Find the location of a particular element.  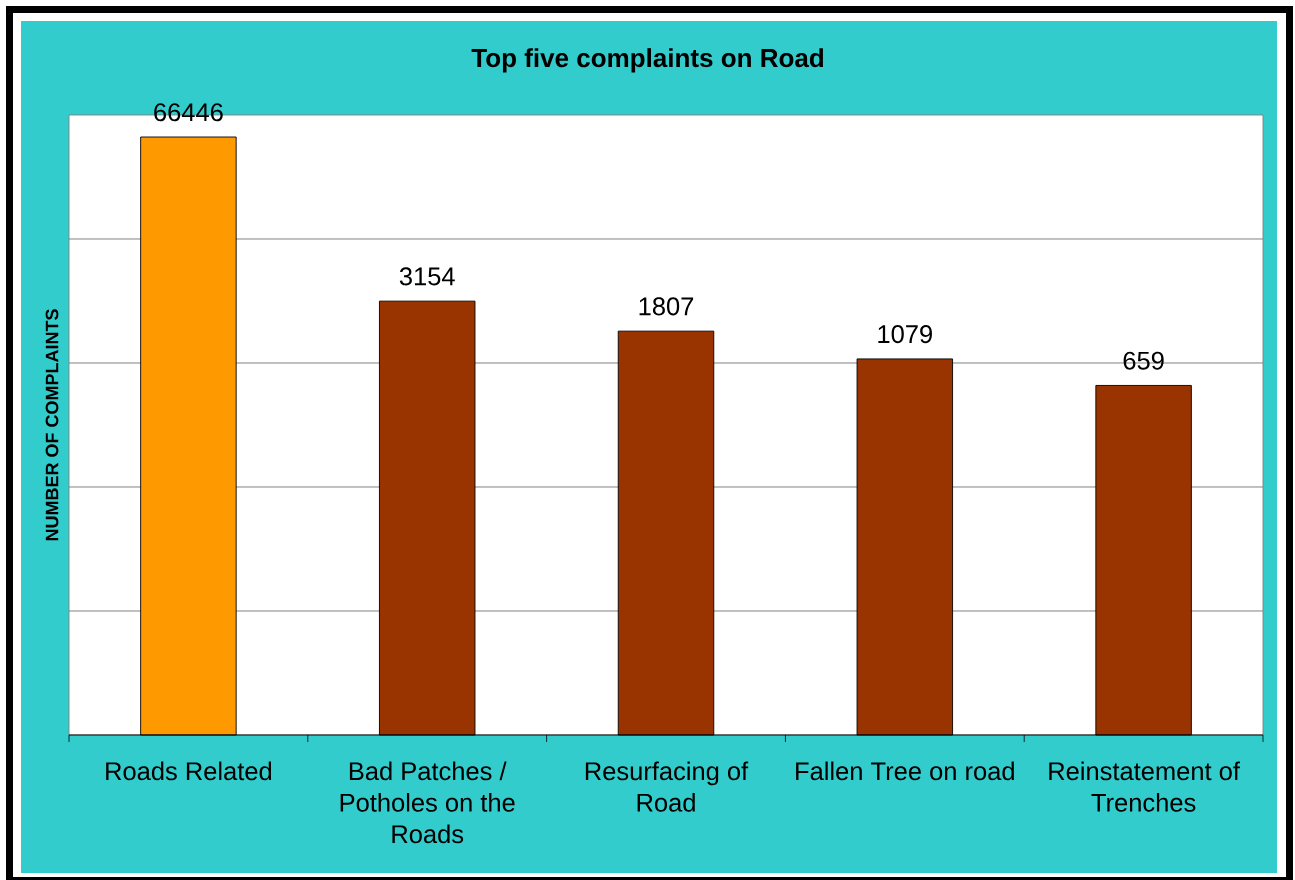

data-label: 3154 is located at coordinates (427, 276).